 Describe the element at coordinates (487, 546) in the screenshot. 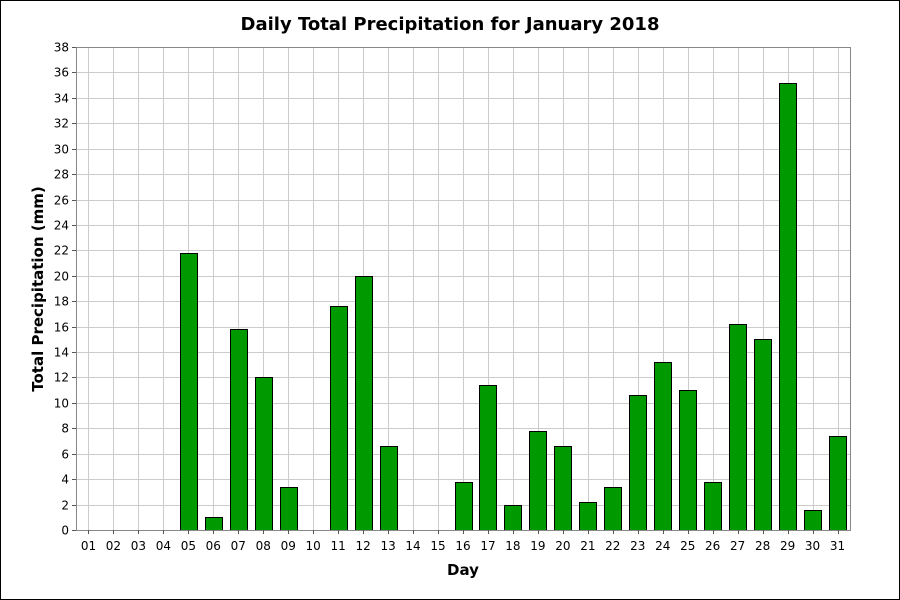

I see `x-tick-label: 17` at that location.